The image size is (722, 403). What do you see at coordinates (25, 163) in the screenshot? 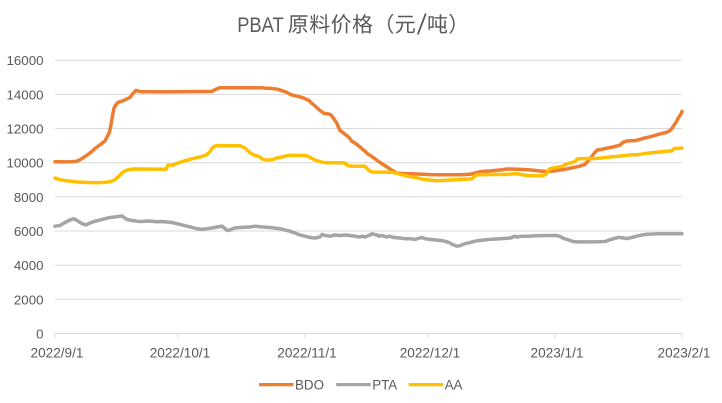
I see `svg-text: 10000` at bounding box center [25, 163].